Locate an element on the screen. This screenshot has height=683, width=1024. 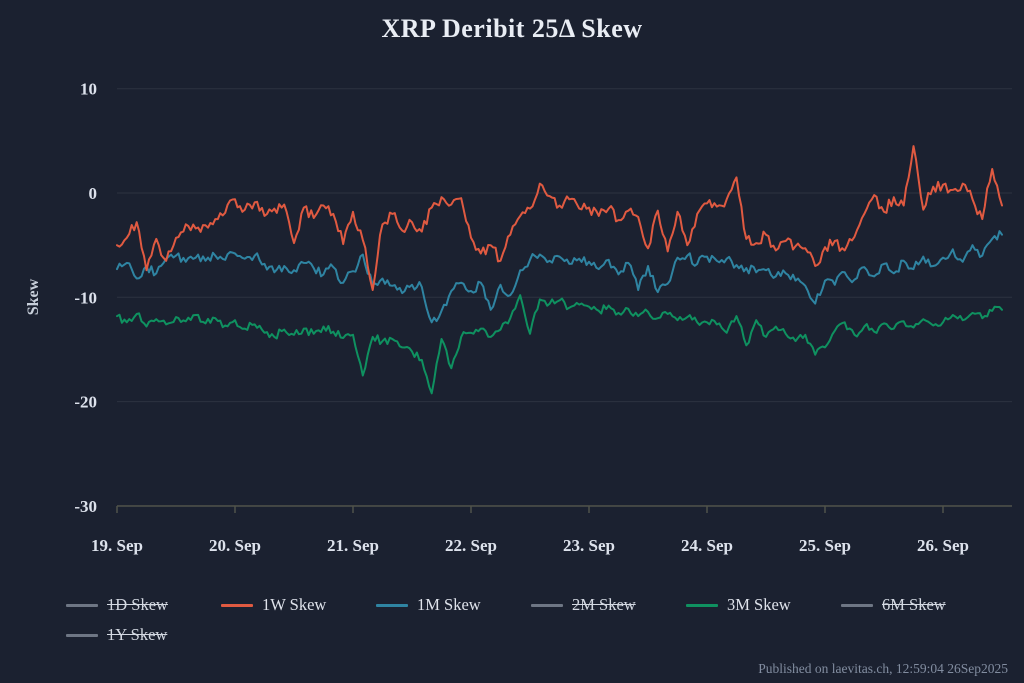
legend-label: 1D Skew is located at coordinates (137, 604).